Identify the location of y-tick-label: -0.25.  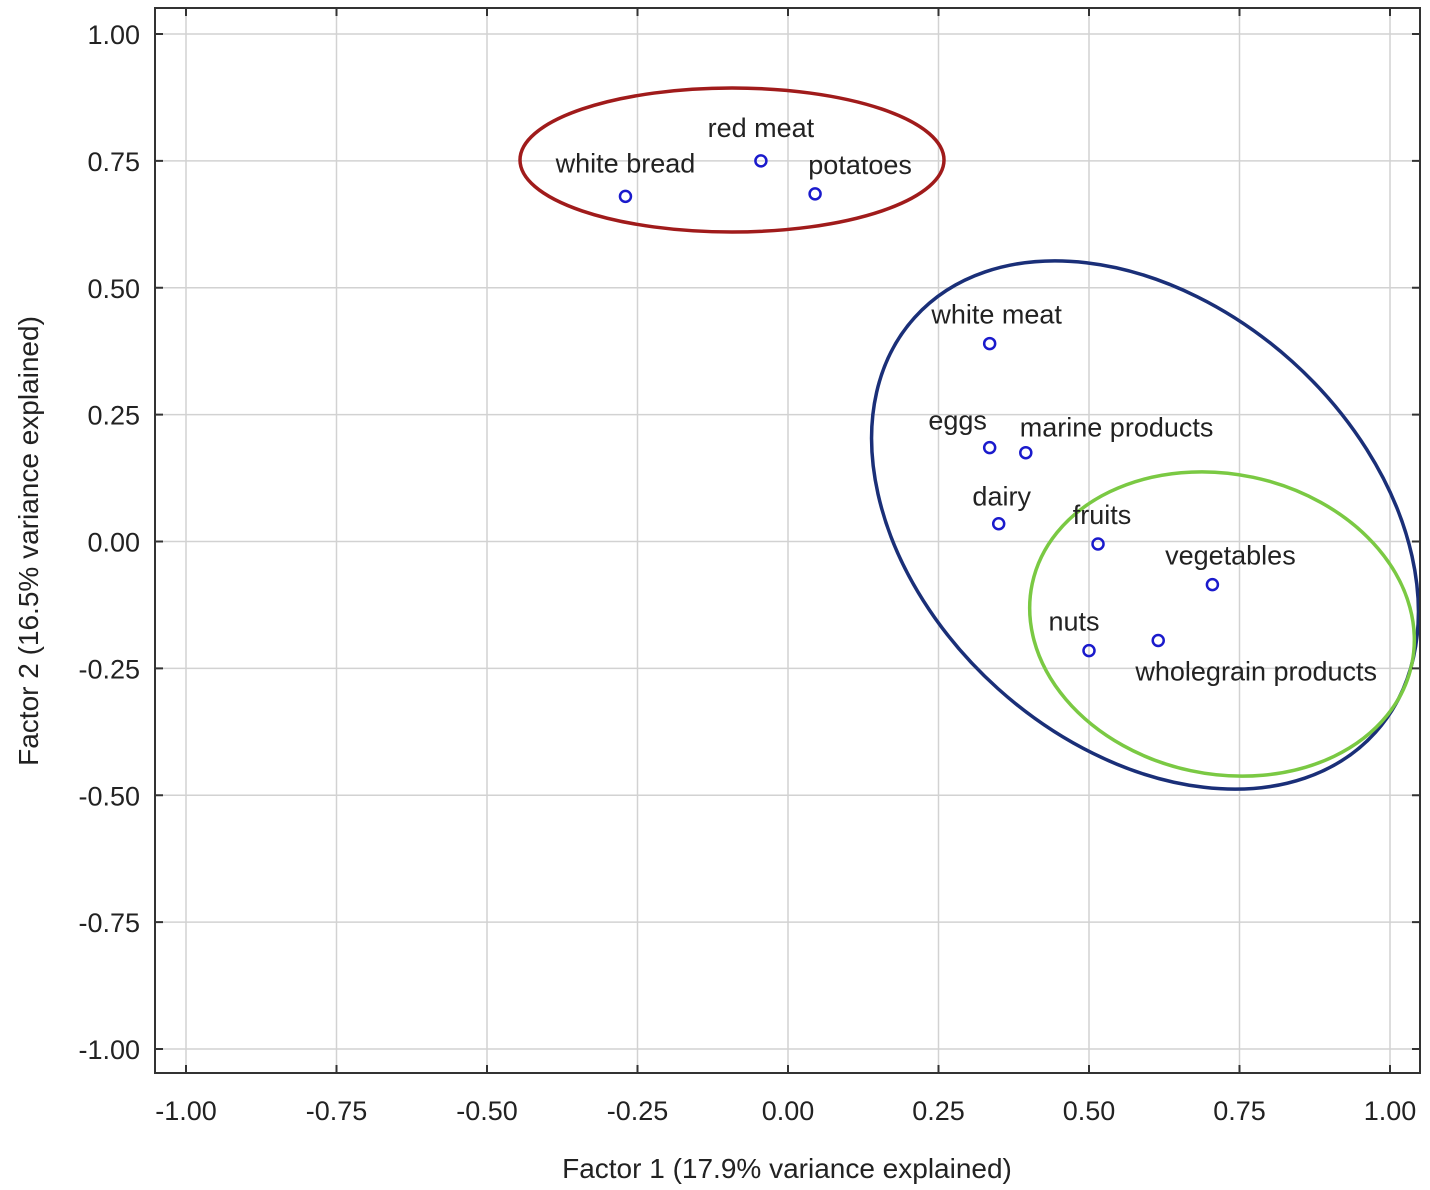
(109, 669).